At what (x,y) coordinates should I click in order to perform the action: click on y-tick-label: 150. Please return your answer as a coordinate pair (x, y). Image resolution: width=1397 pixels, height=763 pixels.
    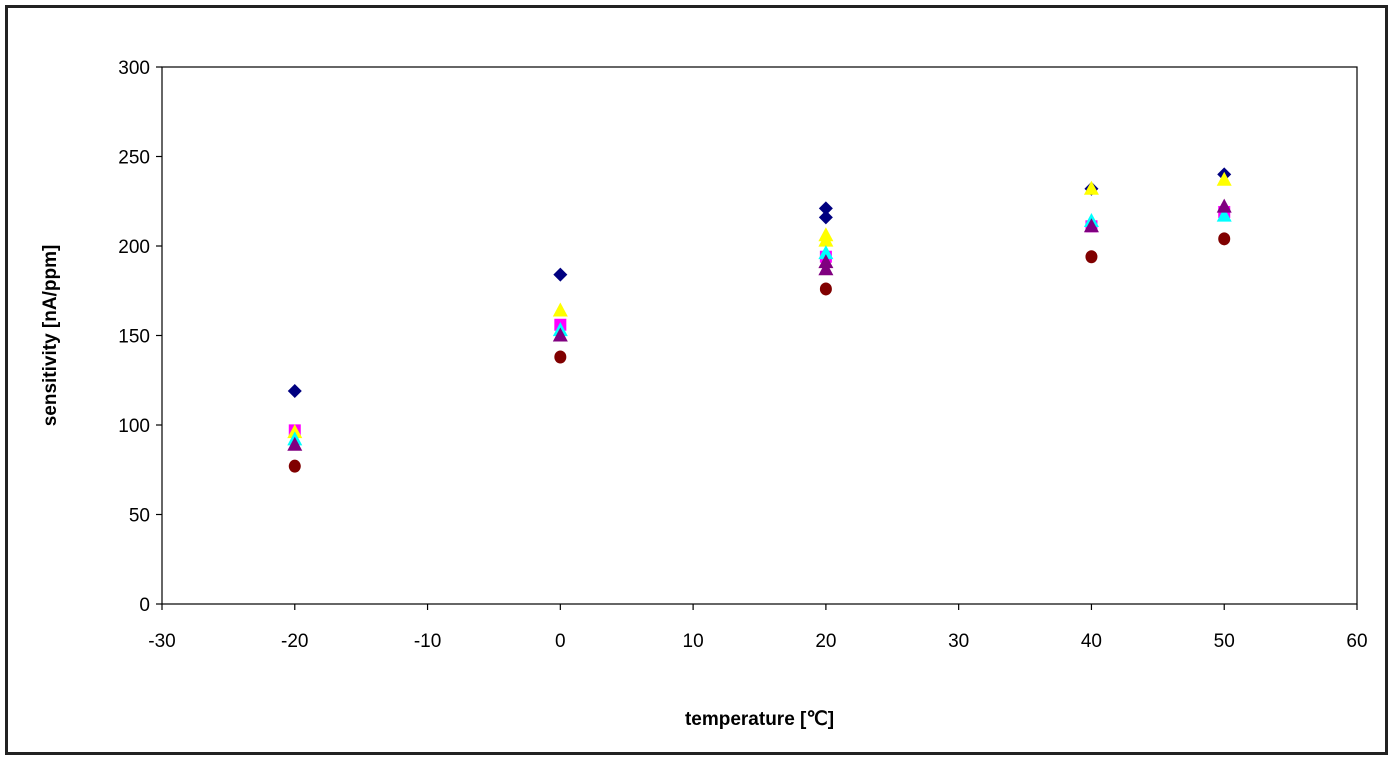
    Looking at the image, I should click on (134, 337).